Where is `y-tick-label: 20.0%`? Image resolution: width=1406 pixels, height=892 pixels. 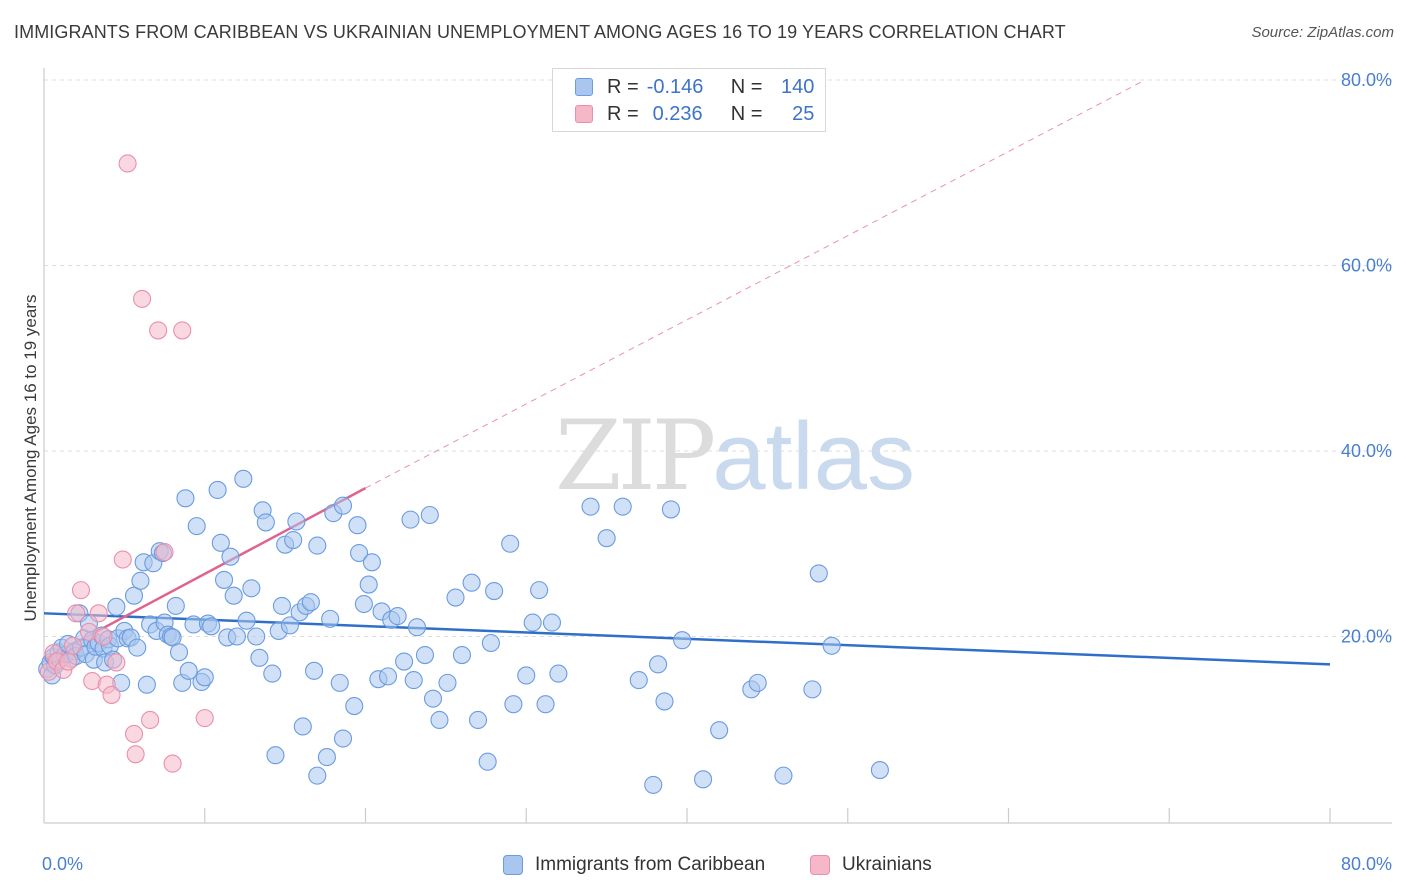
y-tick-label: 20.0% is located at coordinates (1366, 637).